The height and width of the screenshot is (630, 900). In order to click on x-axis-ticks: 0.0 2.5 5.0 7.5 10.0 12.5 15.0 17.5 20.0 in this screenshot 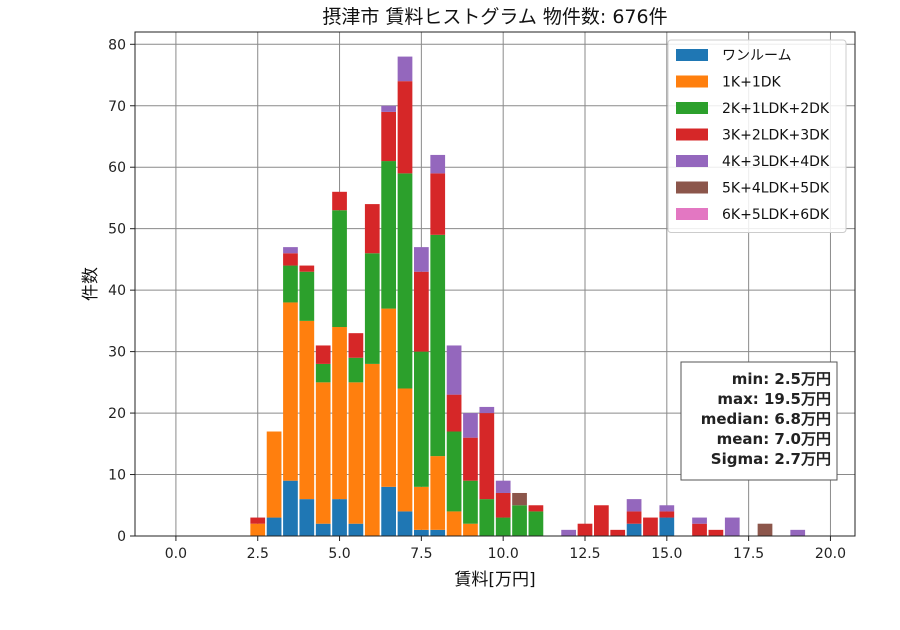, I will do `click(505, 549)`.